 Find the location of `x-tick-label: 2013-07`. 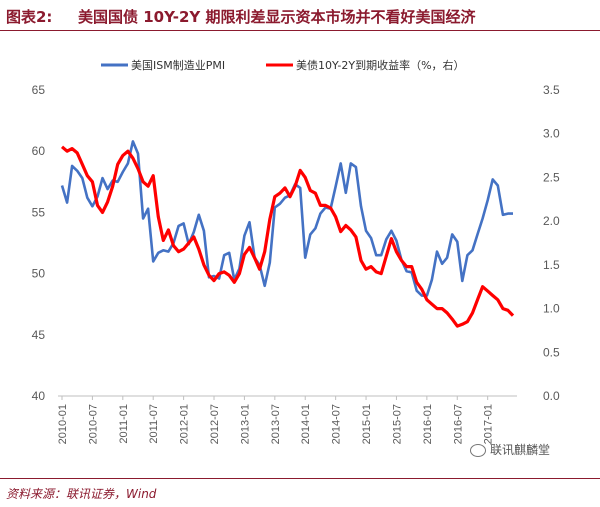

x-tick-label: 2013-07 is located at coordinates (276, 424).